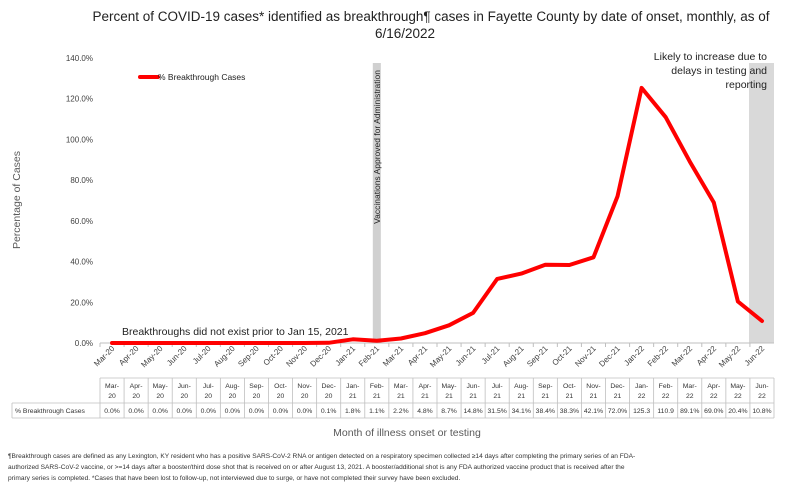 The width and height of the screenshot is (802, 501). I want to click on table-month-label: Jan-, so click(352, 386).